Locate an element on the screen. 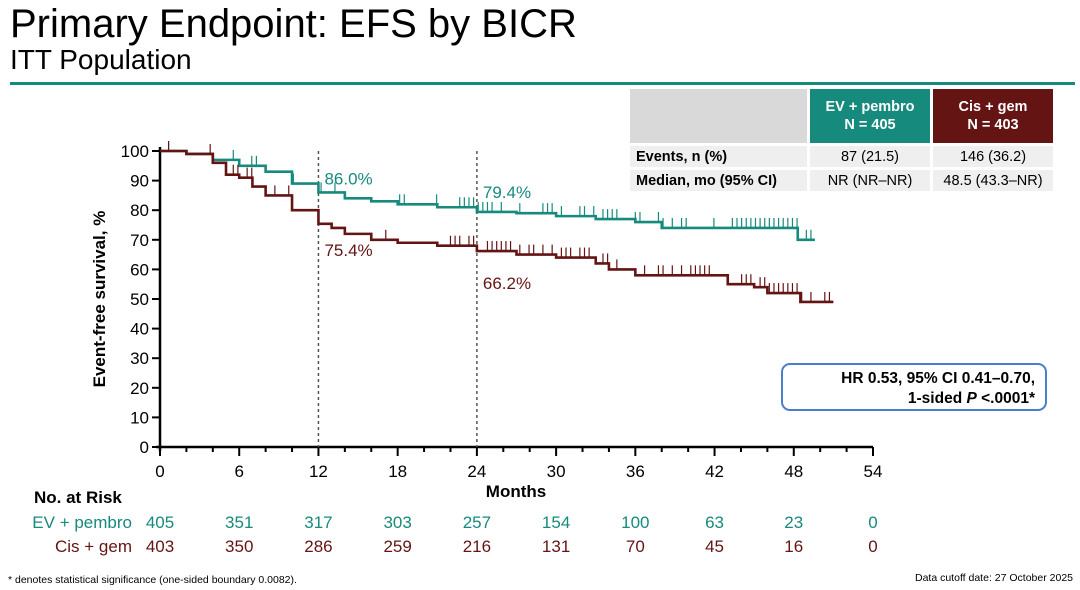 The image size is (1080, 590). y-axis-label: Event-free survival, % is located at coordinates (99, 299).